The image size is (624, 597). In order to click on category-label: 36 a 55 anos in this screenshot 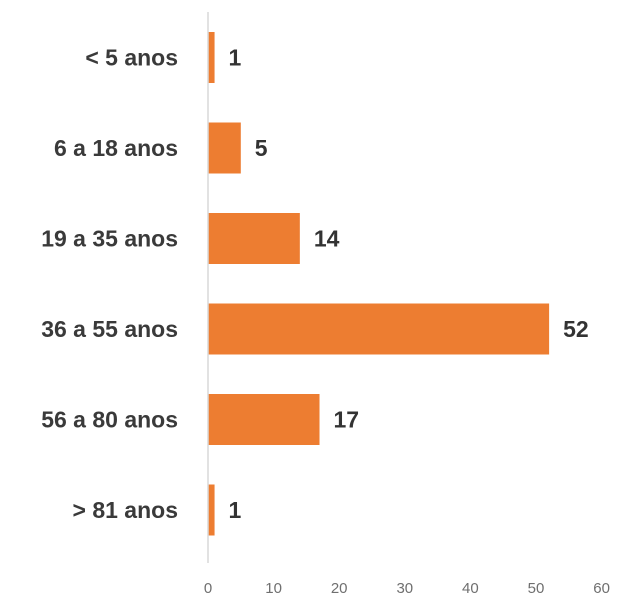, I will do `click(109, 329)`.